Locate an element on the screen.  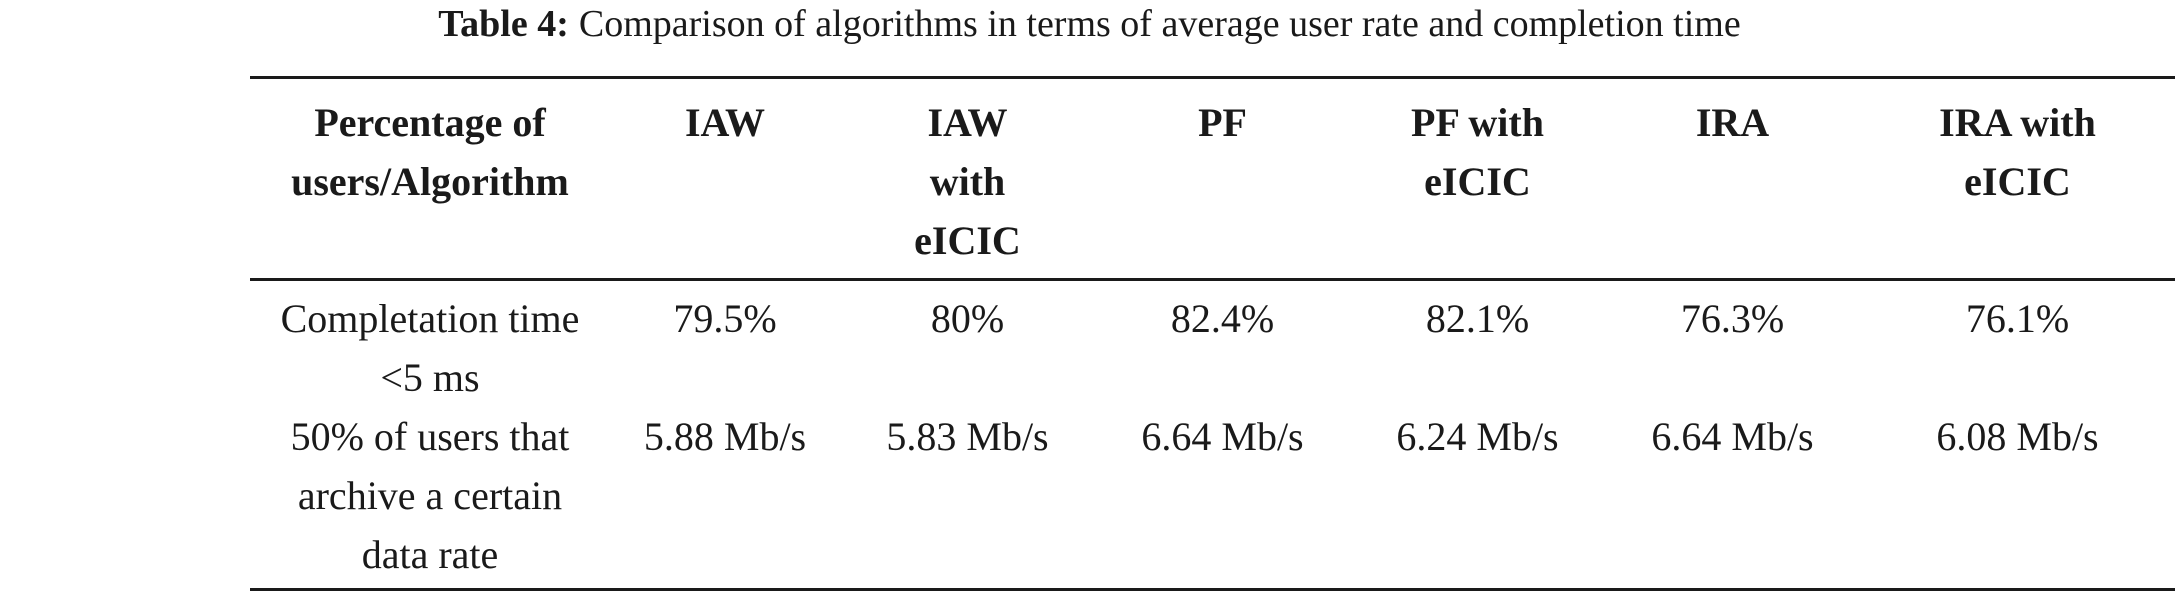
table-cell: 76.1% is located at coordinates (2017, 318).